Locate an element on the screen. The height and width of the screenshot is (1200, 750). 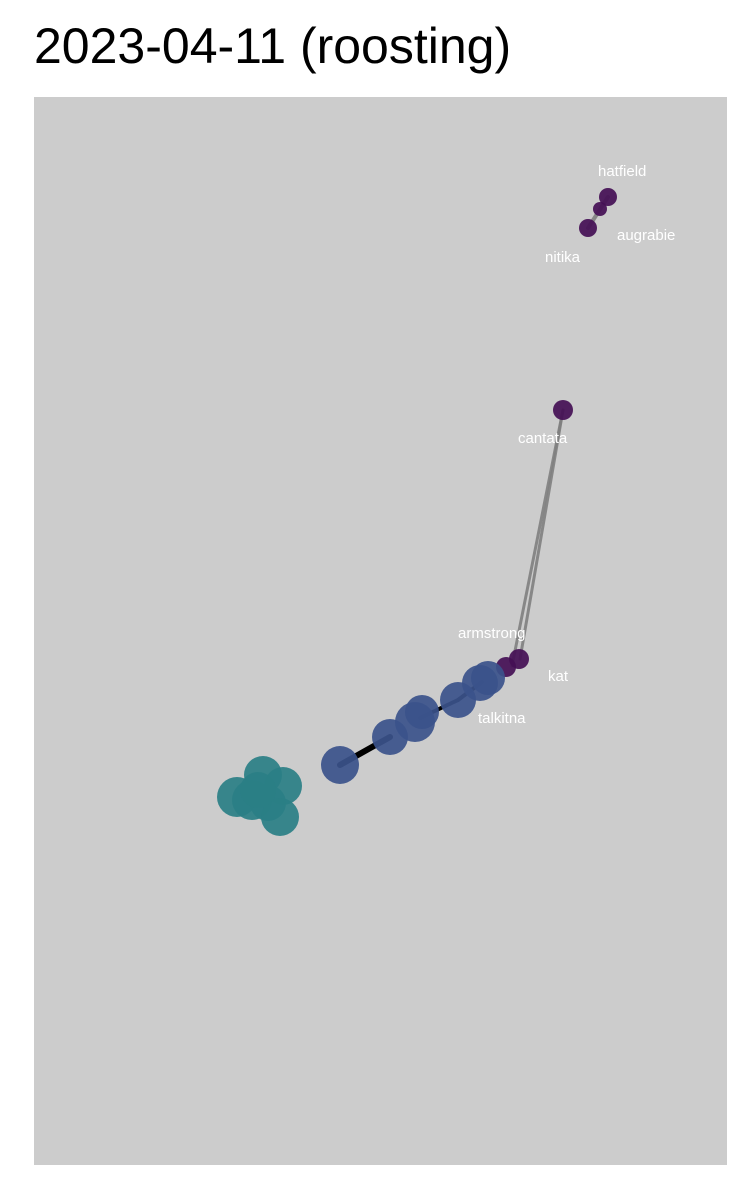
node-cantata is located at coordinates (563, 410).